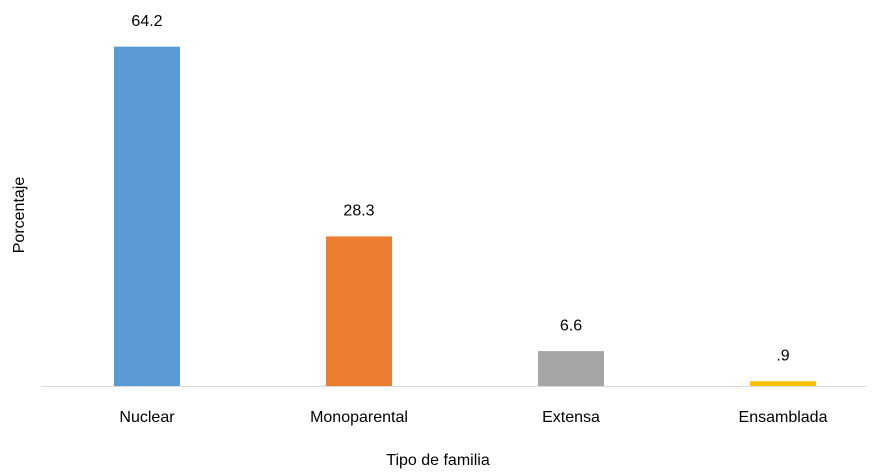 This screenshot has height=472, width=877. Describe the element at coordinates (571, 417) in the screenshot. I see `x-tick-label: Extensa` at that location.